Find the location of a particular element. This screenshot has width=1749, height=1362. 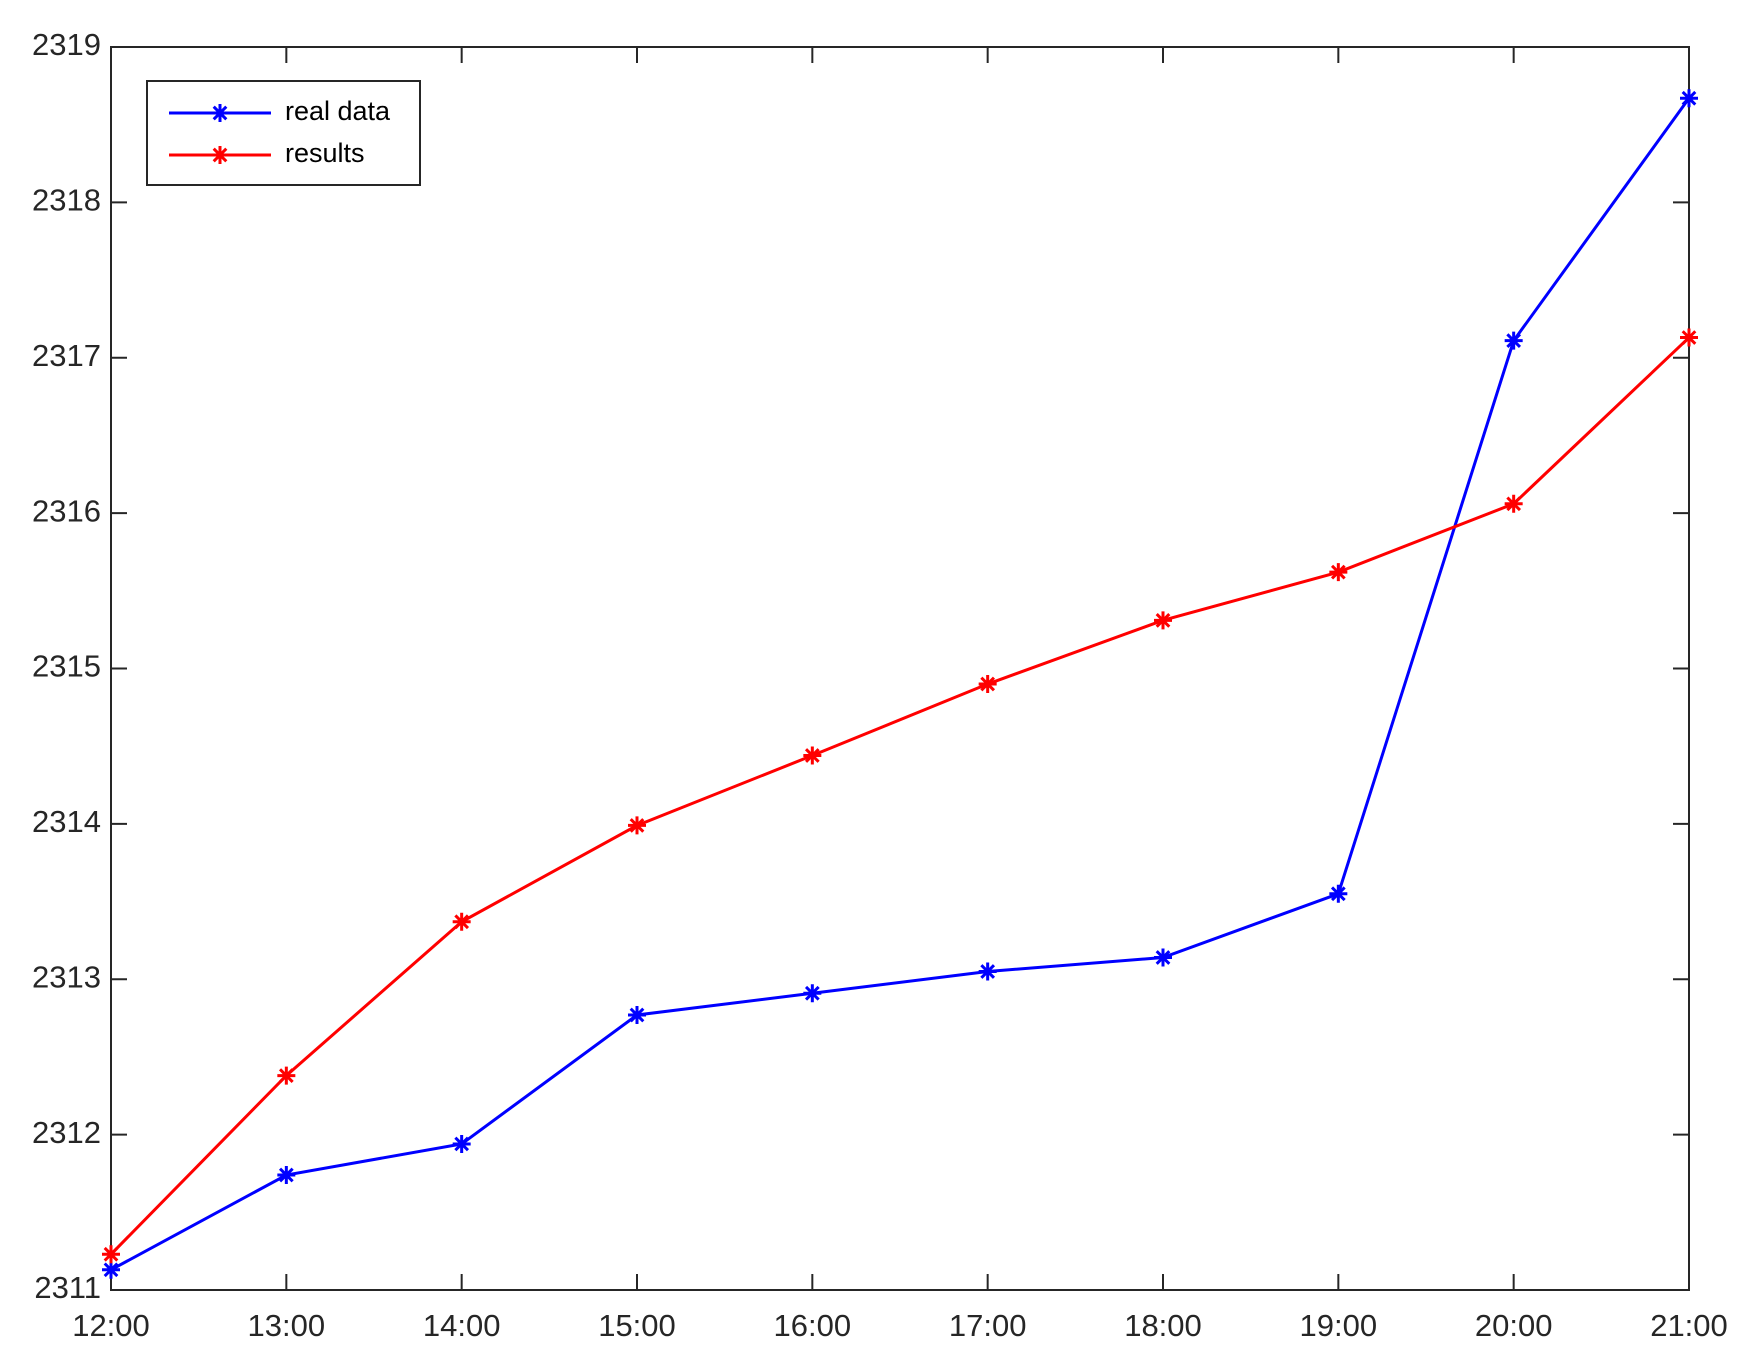

x-tick-label: 19:00 is located at coordinates (1339, 1325).